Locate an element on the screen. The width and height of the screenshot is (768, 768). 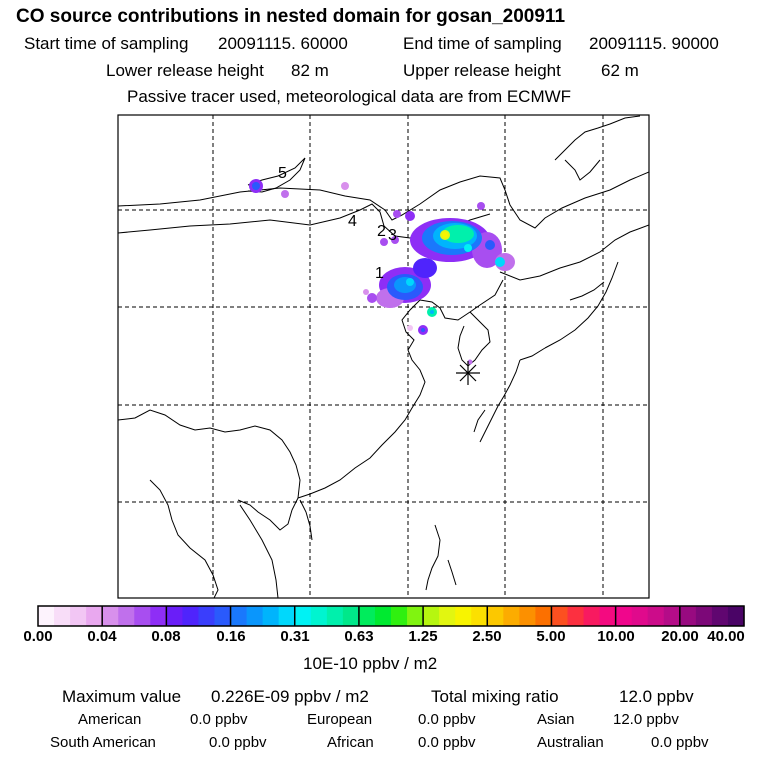
colorbar-unit-label: 10E-10 ppbv / m2 is located at coordinates (370, 663).